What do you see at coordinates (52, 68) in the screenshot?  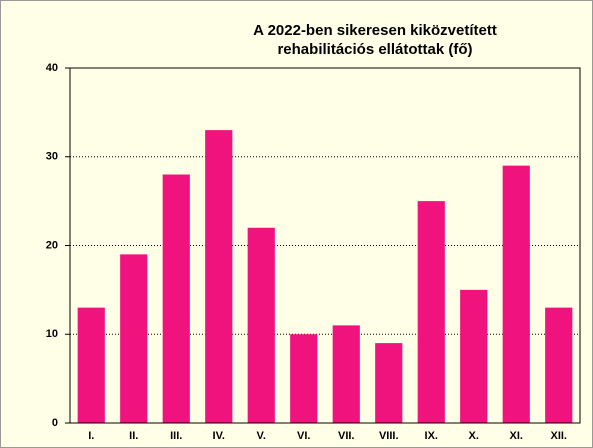 I see `y-tick-label: 40` at bounding box center [52, 68].